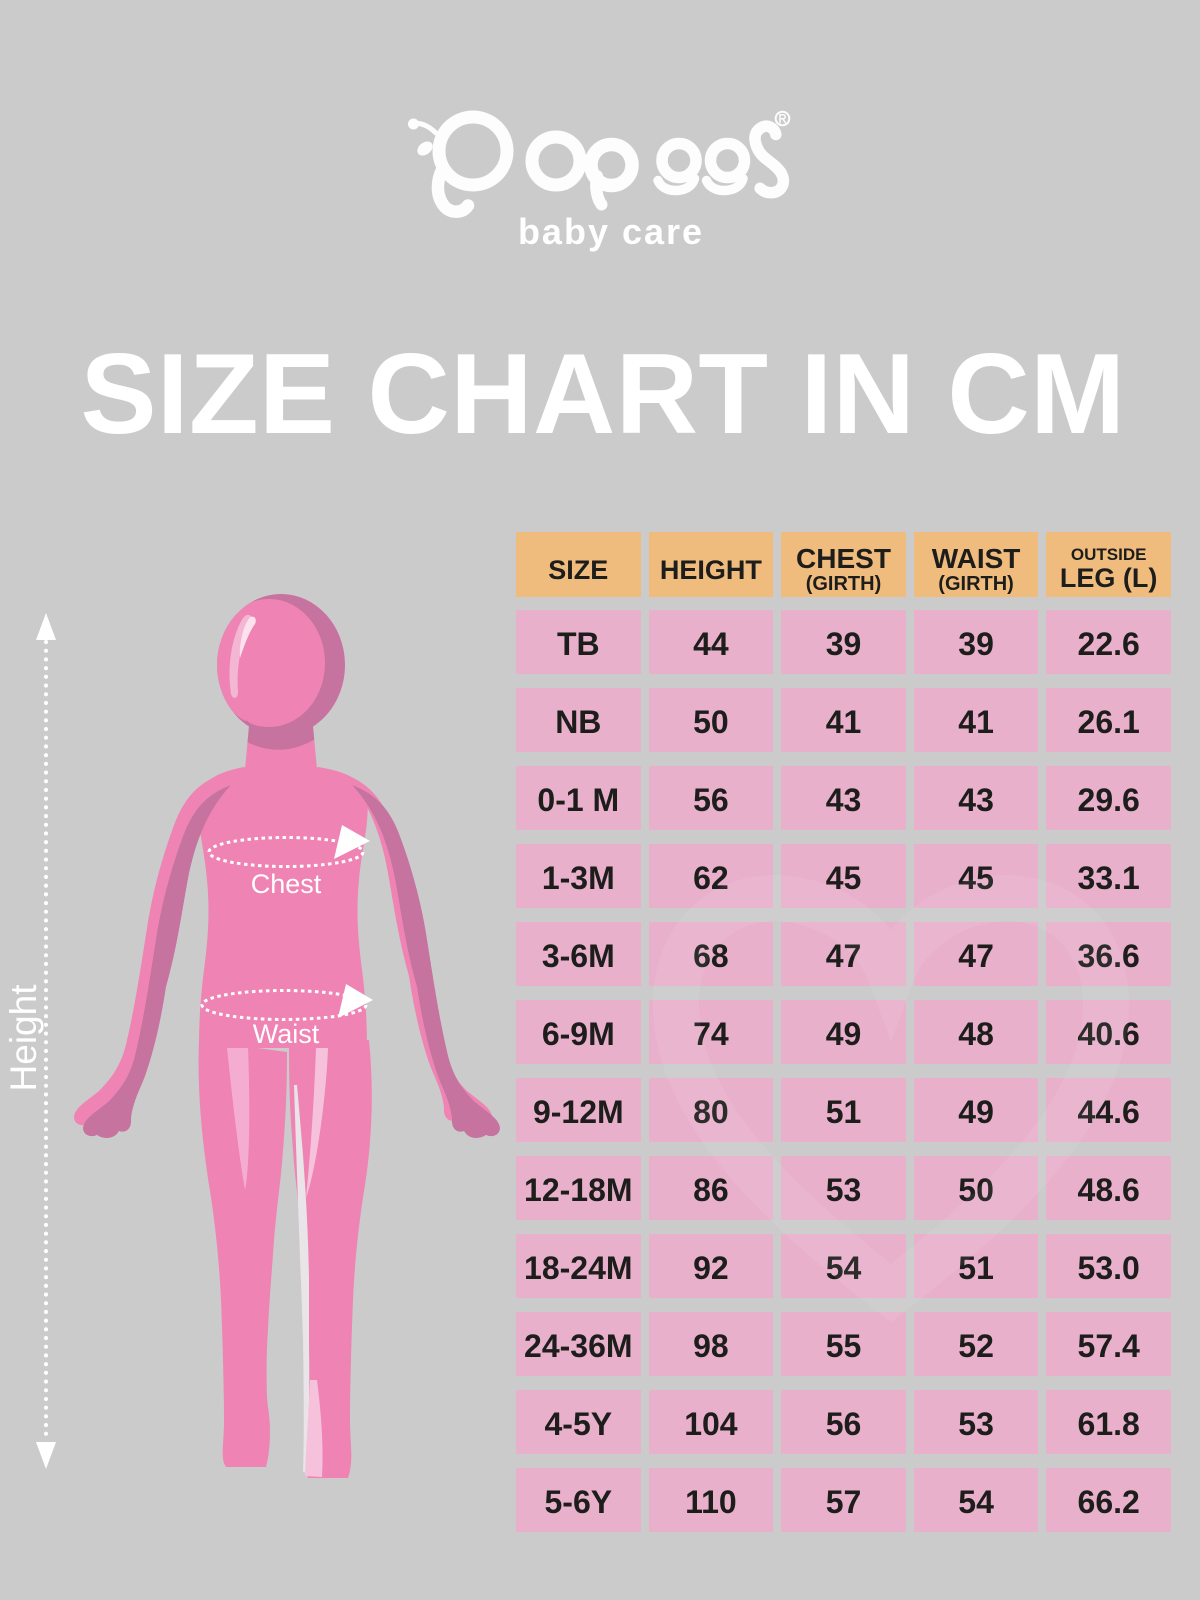 The image size is (1200, 1600). Describe the element at coordinates (286, 1034) in the screenshot. I see `svg-text: Waist` at that location.